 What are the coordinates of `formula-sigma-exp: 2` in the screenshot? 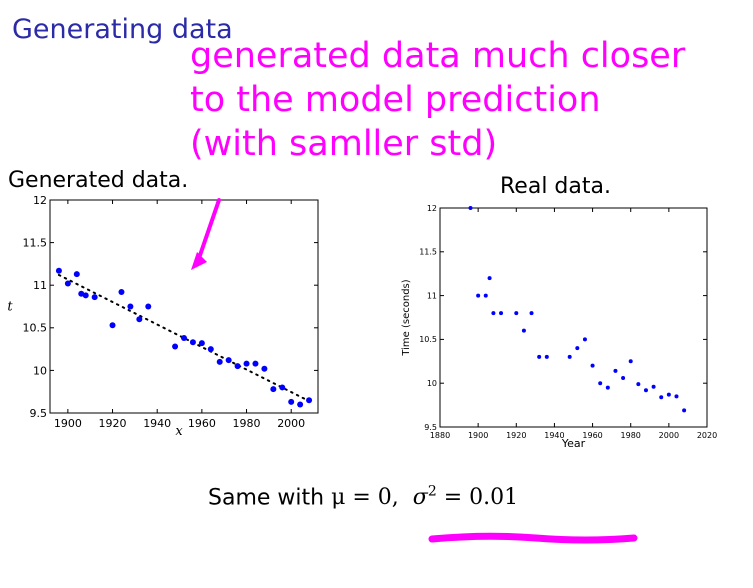 It's located at (432, 492).